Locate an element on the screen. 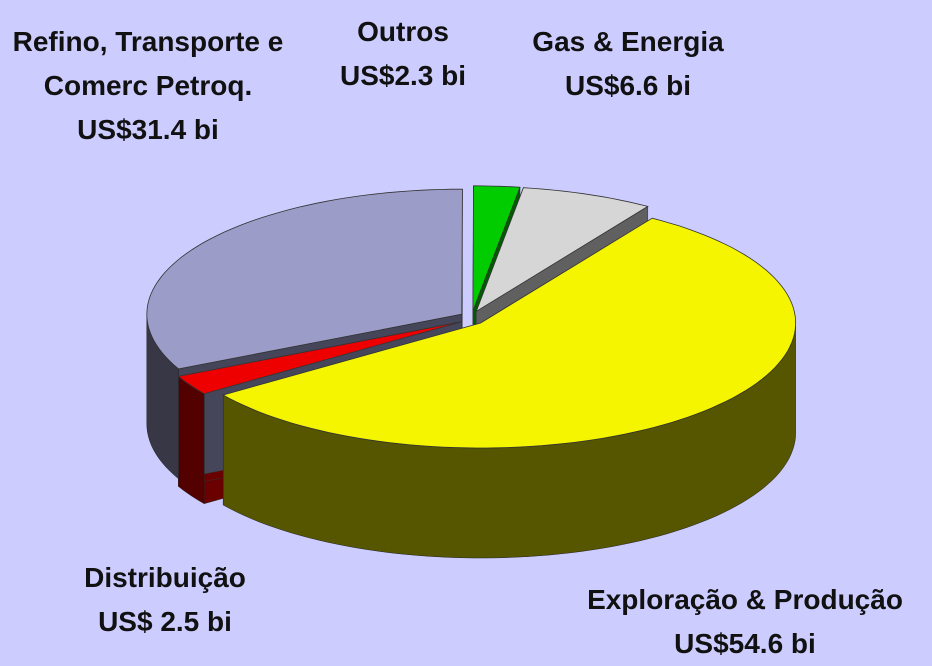 The image size is (932, 666). slice-label: Distribuição US$ 2.5 bi is located at coordinates (165, 600).